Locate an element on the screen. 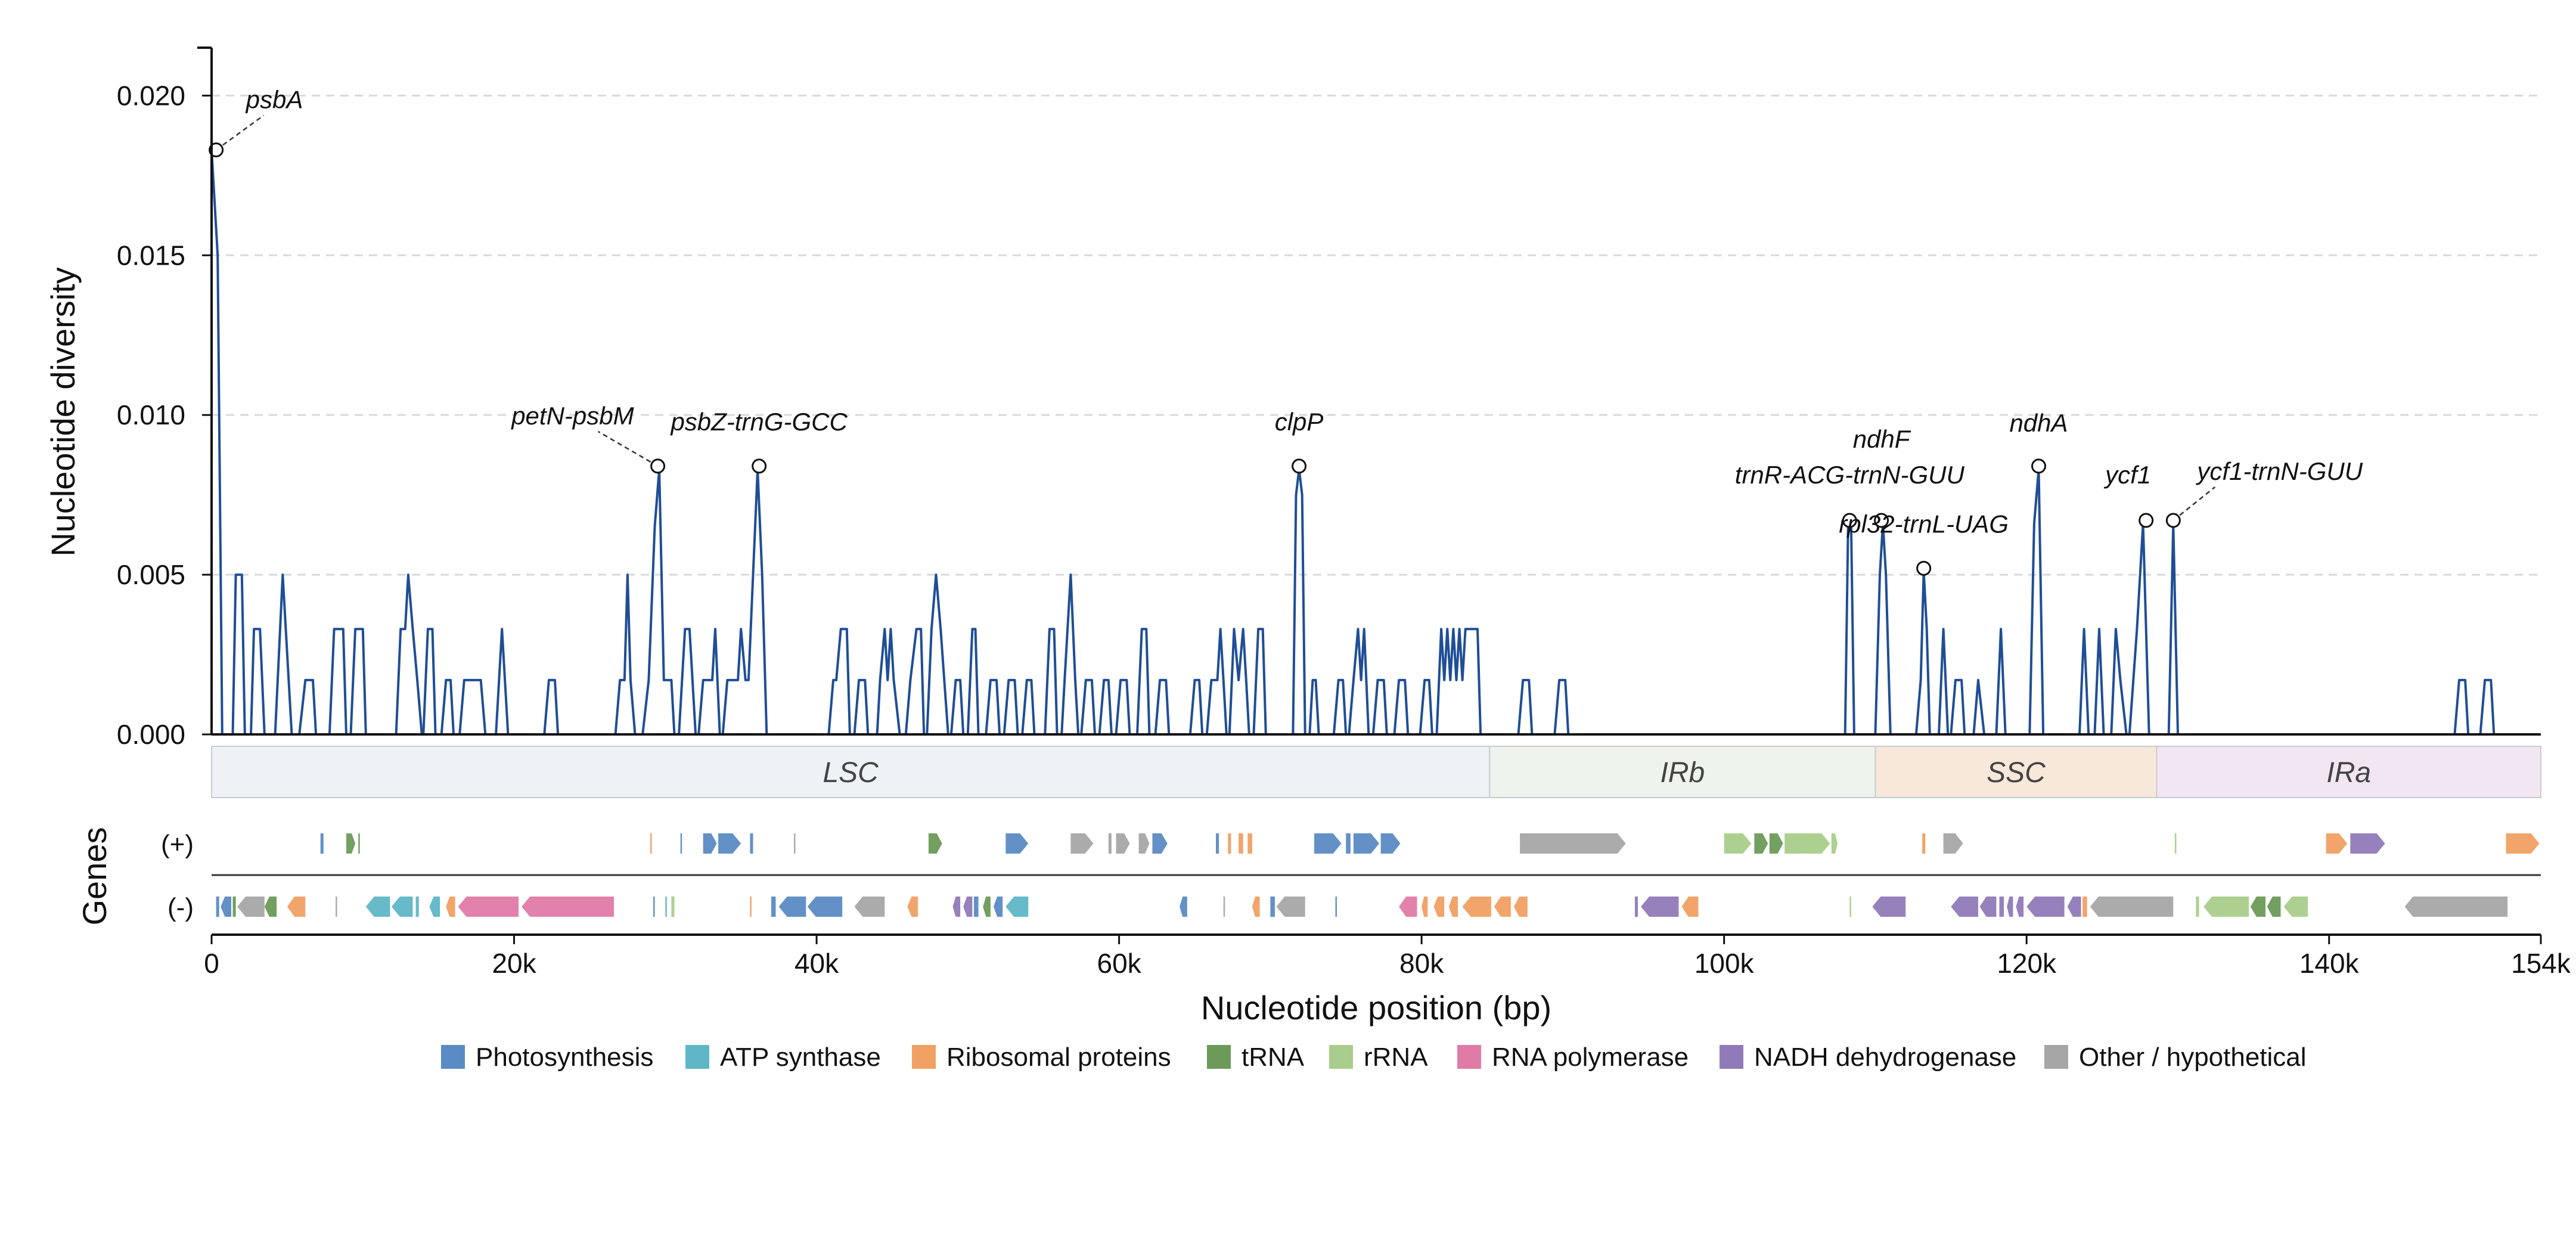 The height and width of the screenshot is (1253, 2576). peak-label: petN-psbM is located at coordinates (572, 416).